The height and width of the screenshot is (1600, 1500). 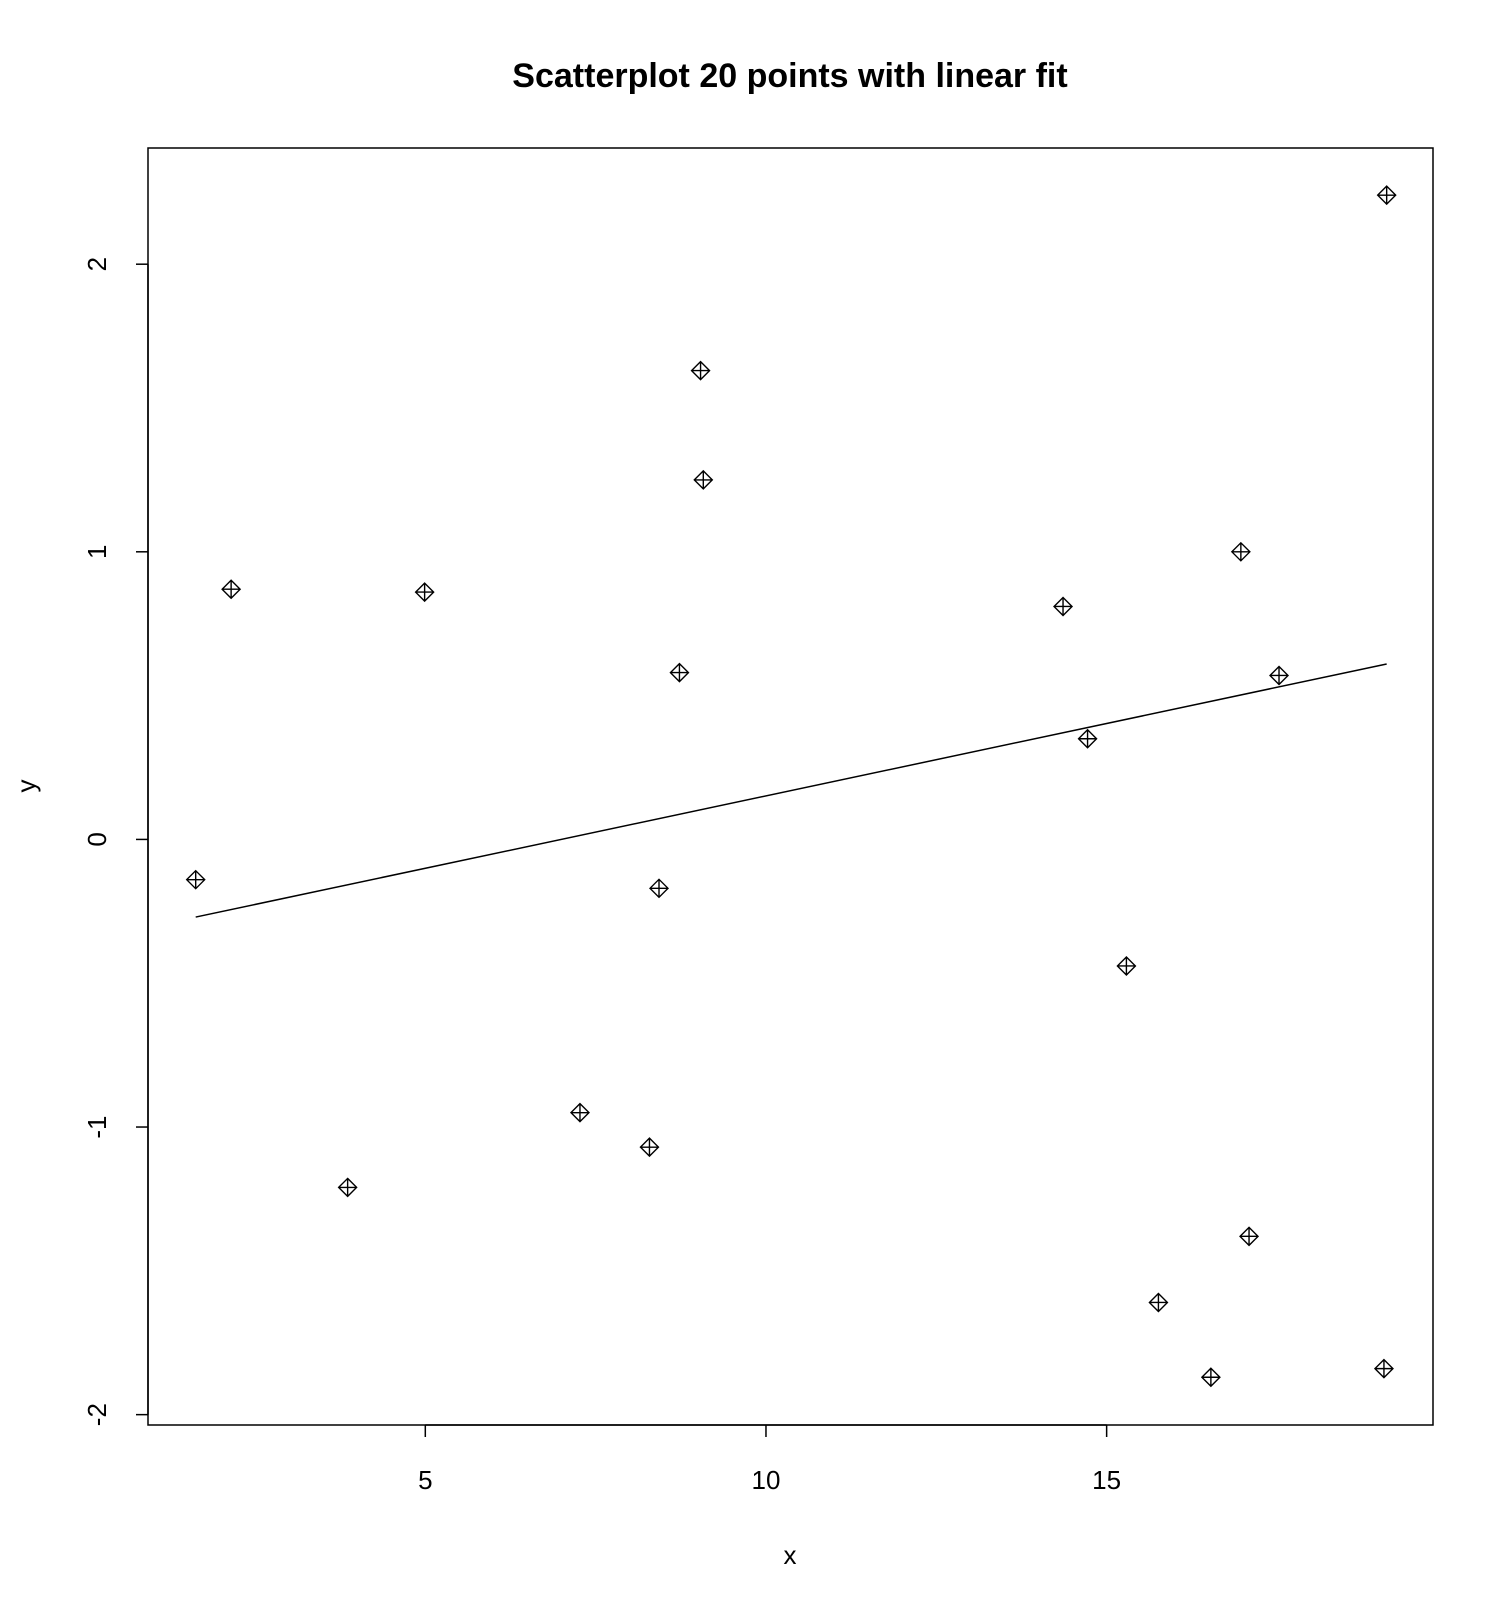 What do you see at coordinates (789, 76) in the screenshot?
I see `chart-title: Scatterplot 20 points with linear fit` at bounding box center [789, 76].